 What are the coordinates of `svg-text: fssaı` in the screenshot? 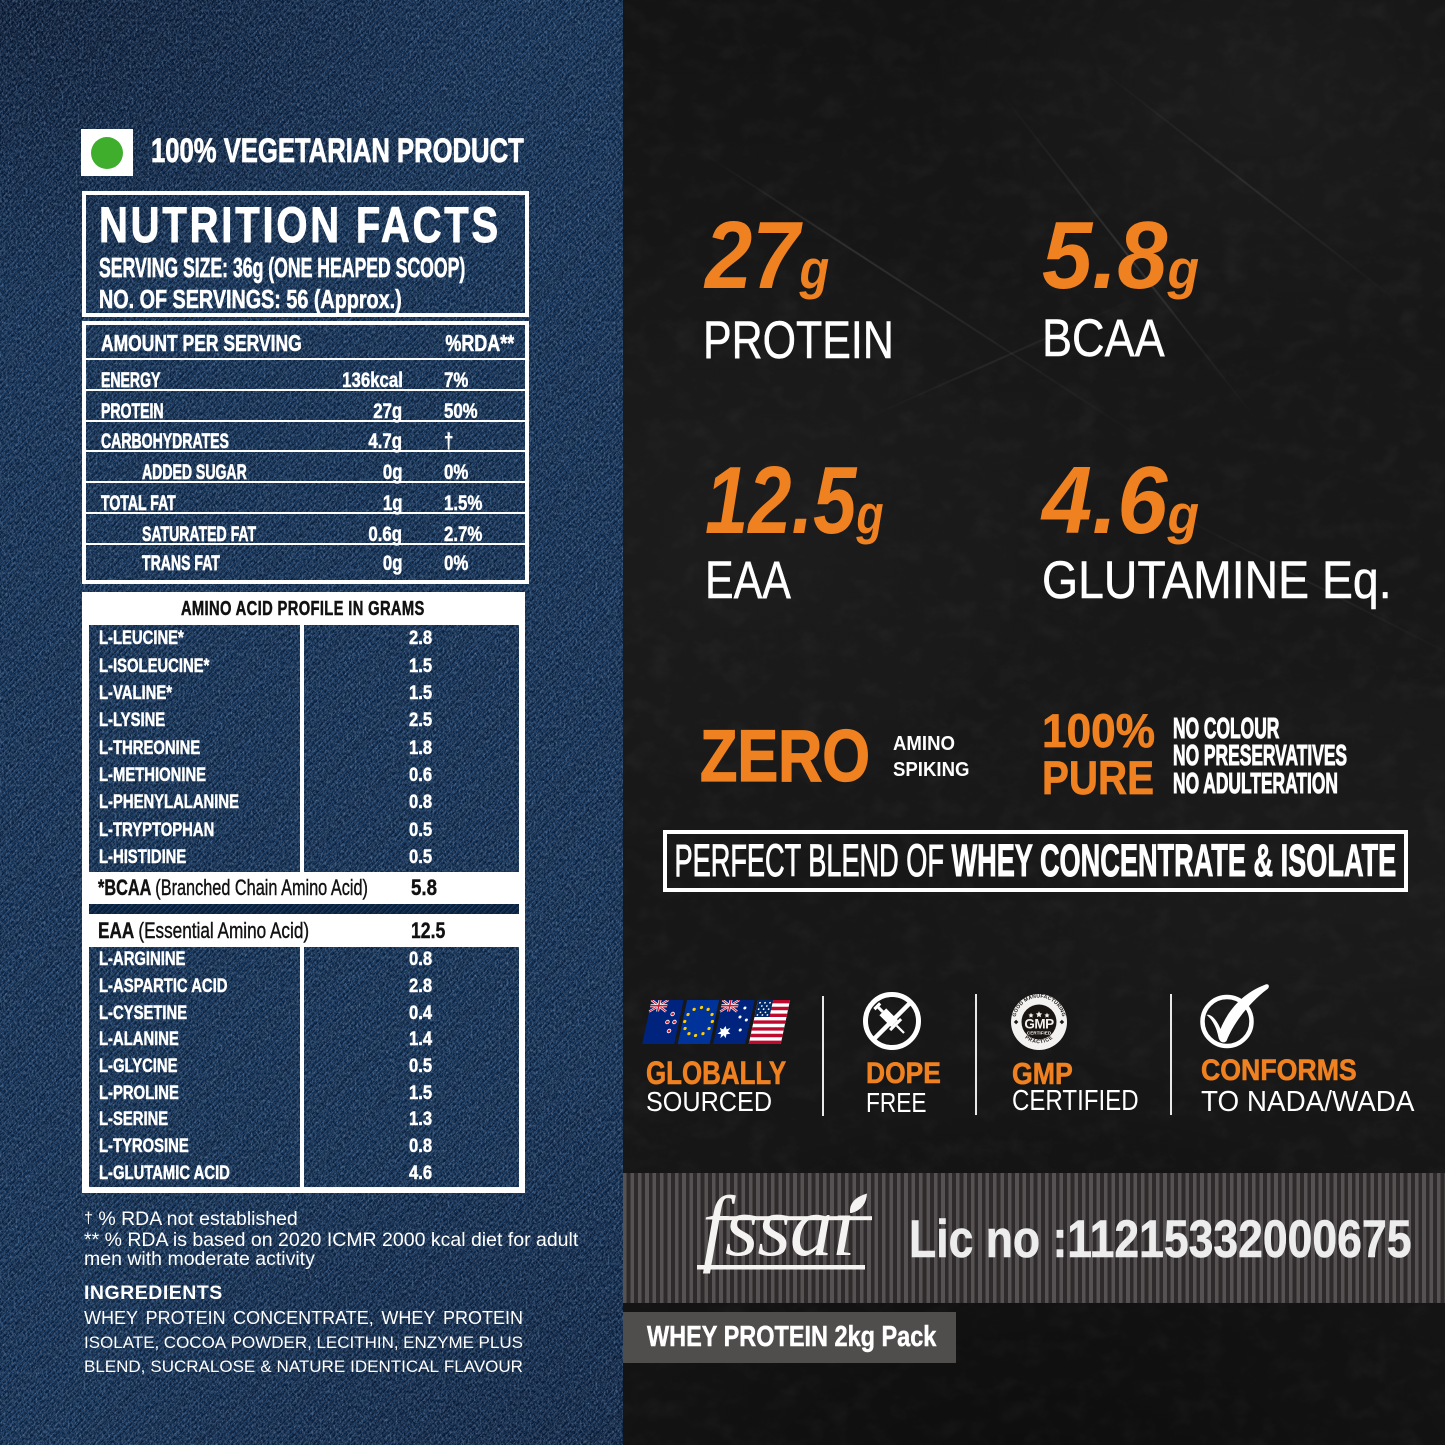 It's located at (778, 1227).